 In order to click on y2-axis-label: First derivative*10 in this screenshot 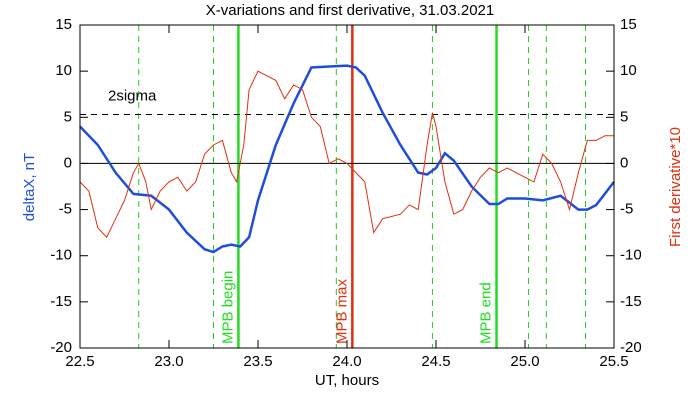, I will do `click(675, 187)`.